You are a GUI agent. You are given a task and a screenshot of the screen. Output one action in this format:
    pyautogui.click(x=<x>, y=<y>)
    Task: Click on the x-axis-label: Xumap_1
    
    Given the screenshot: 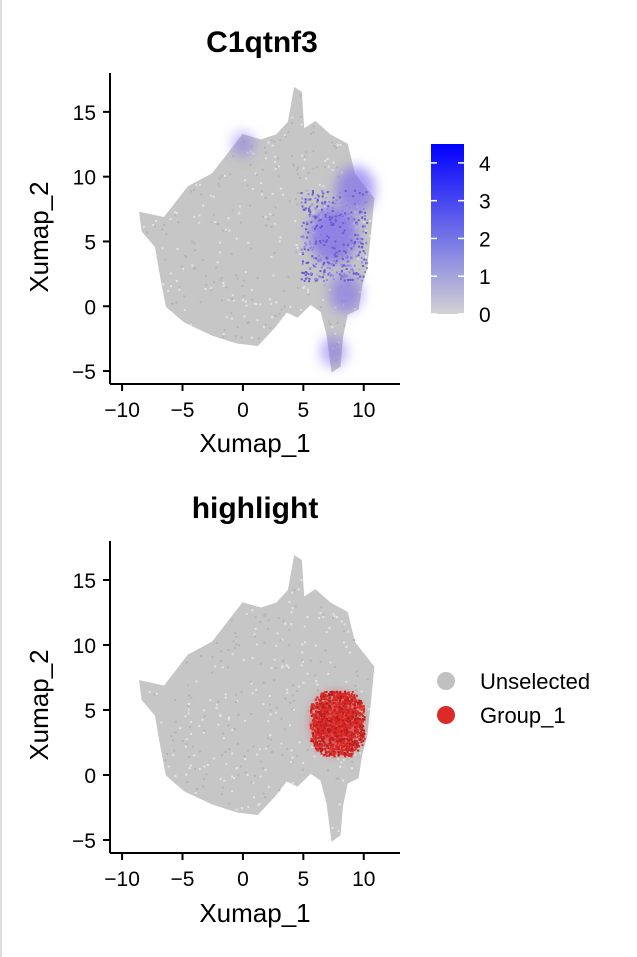 What is the action you would take?
    pyautogui.click(x=254, y=913)
    